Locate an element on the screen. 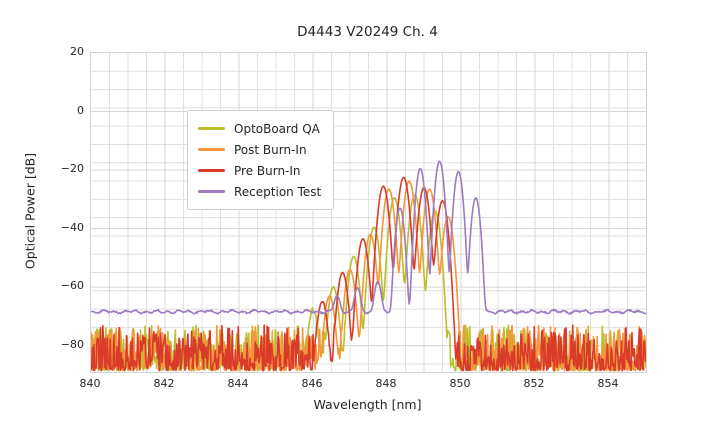 This screenshot has width=720, height=432. y-tick-label: 20 is located at coordinates (77, 51).